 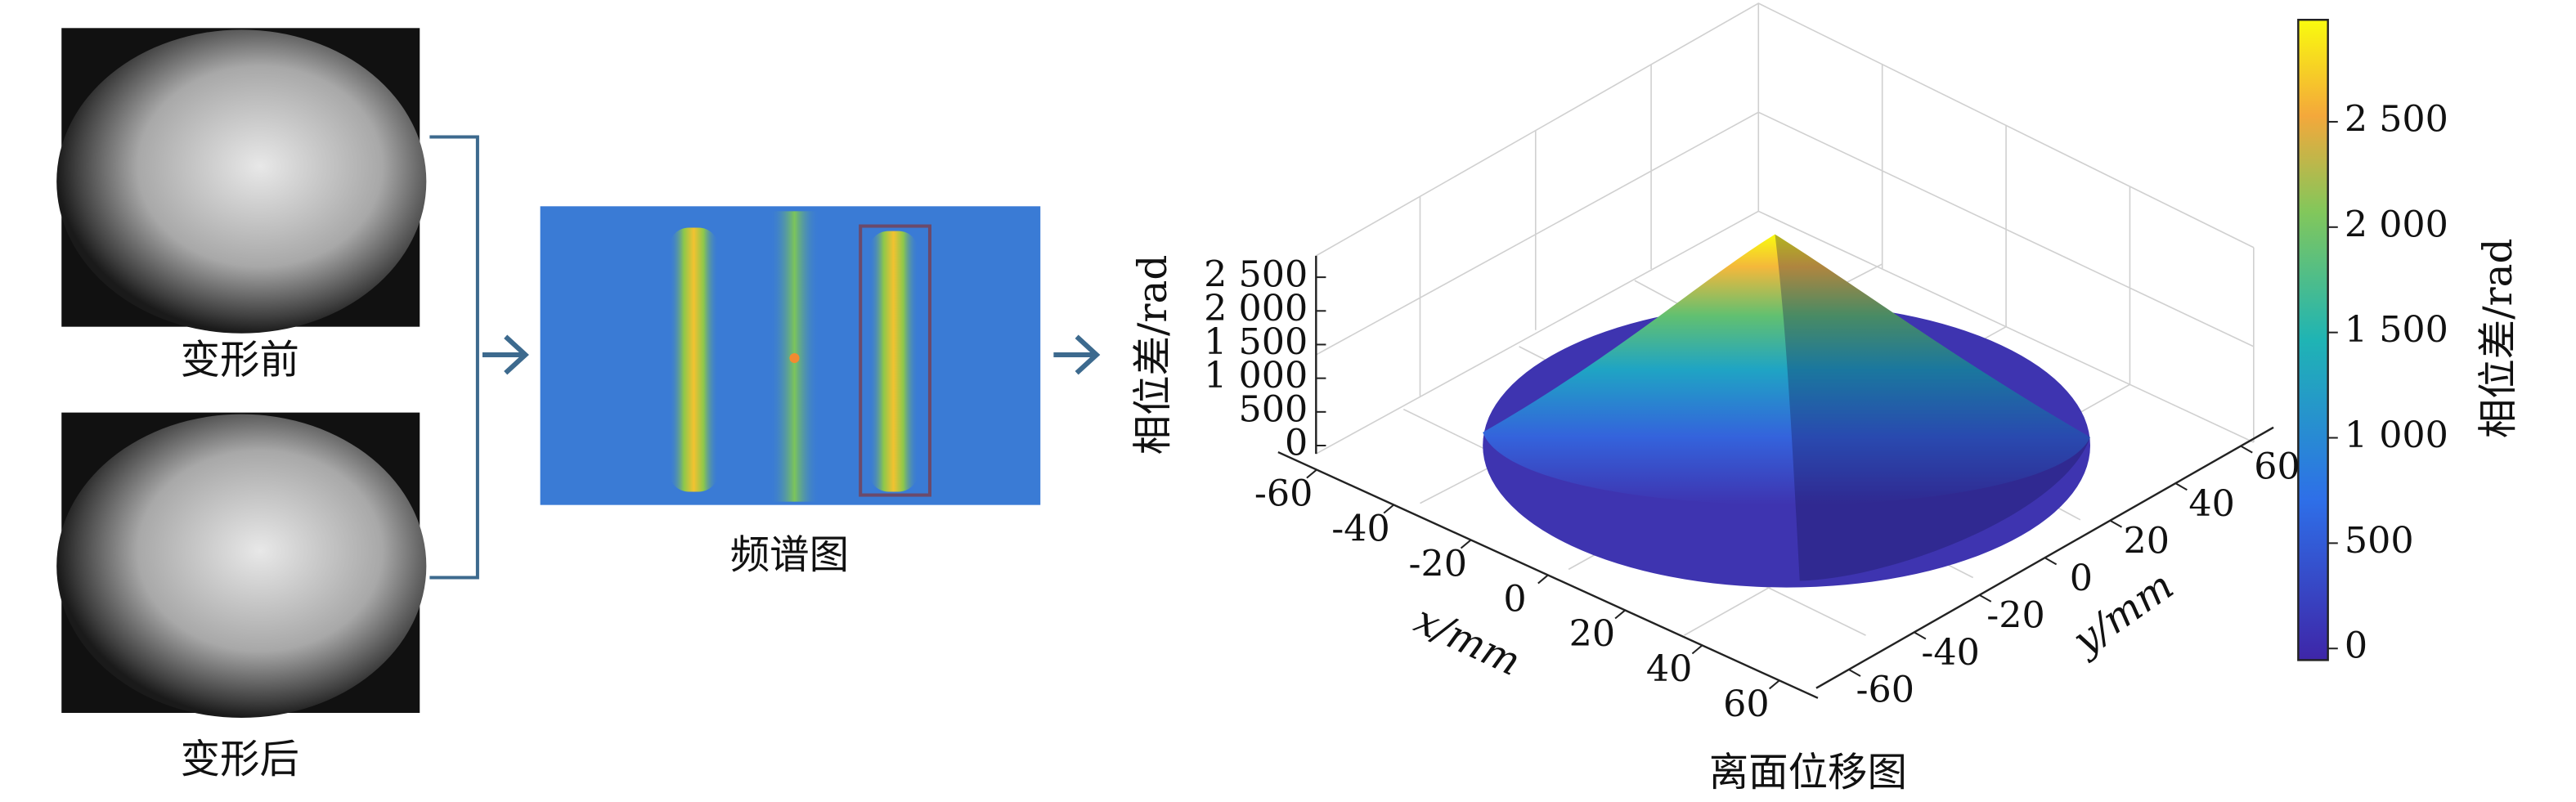 What do you see at coordinates (2397, 225) in the screenshot?
I see `colorbar-tick-label: 2 000` at bounding box center [2397, 225].